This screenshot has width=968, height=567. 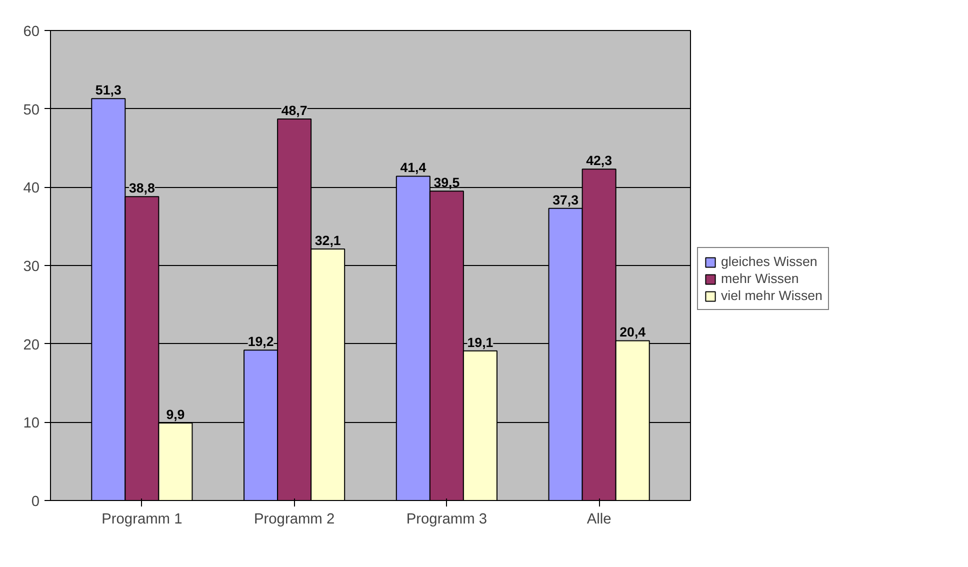 What do you see at coordinates (447, 182) in the screenshot?
I see `data-label: 39,5` at bounding box center [447, 182].